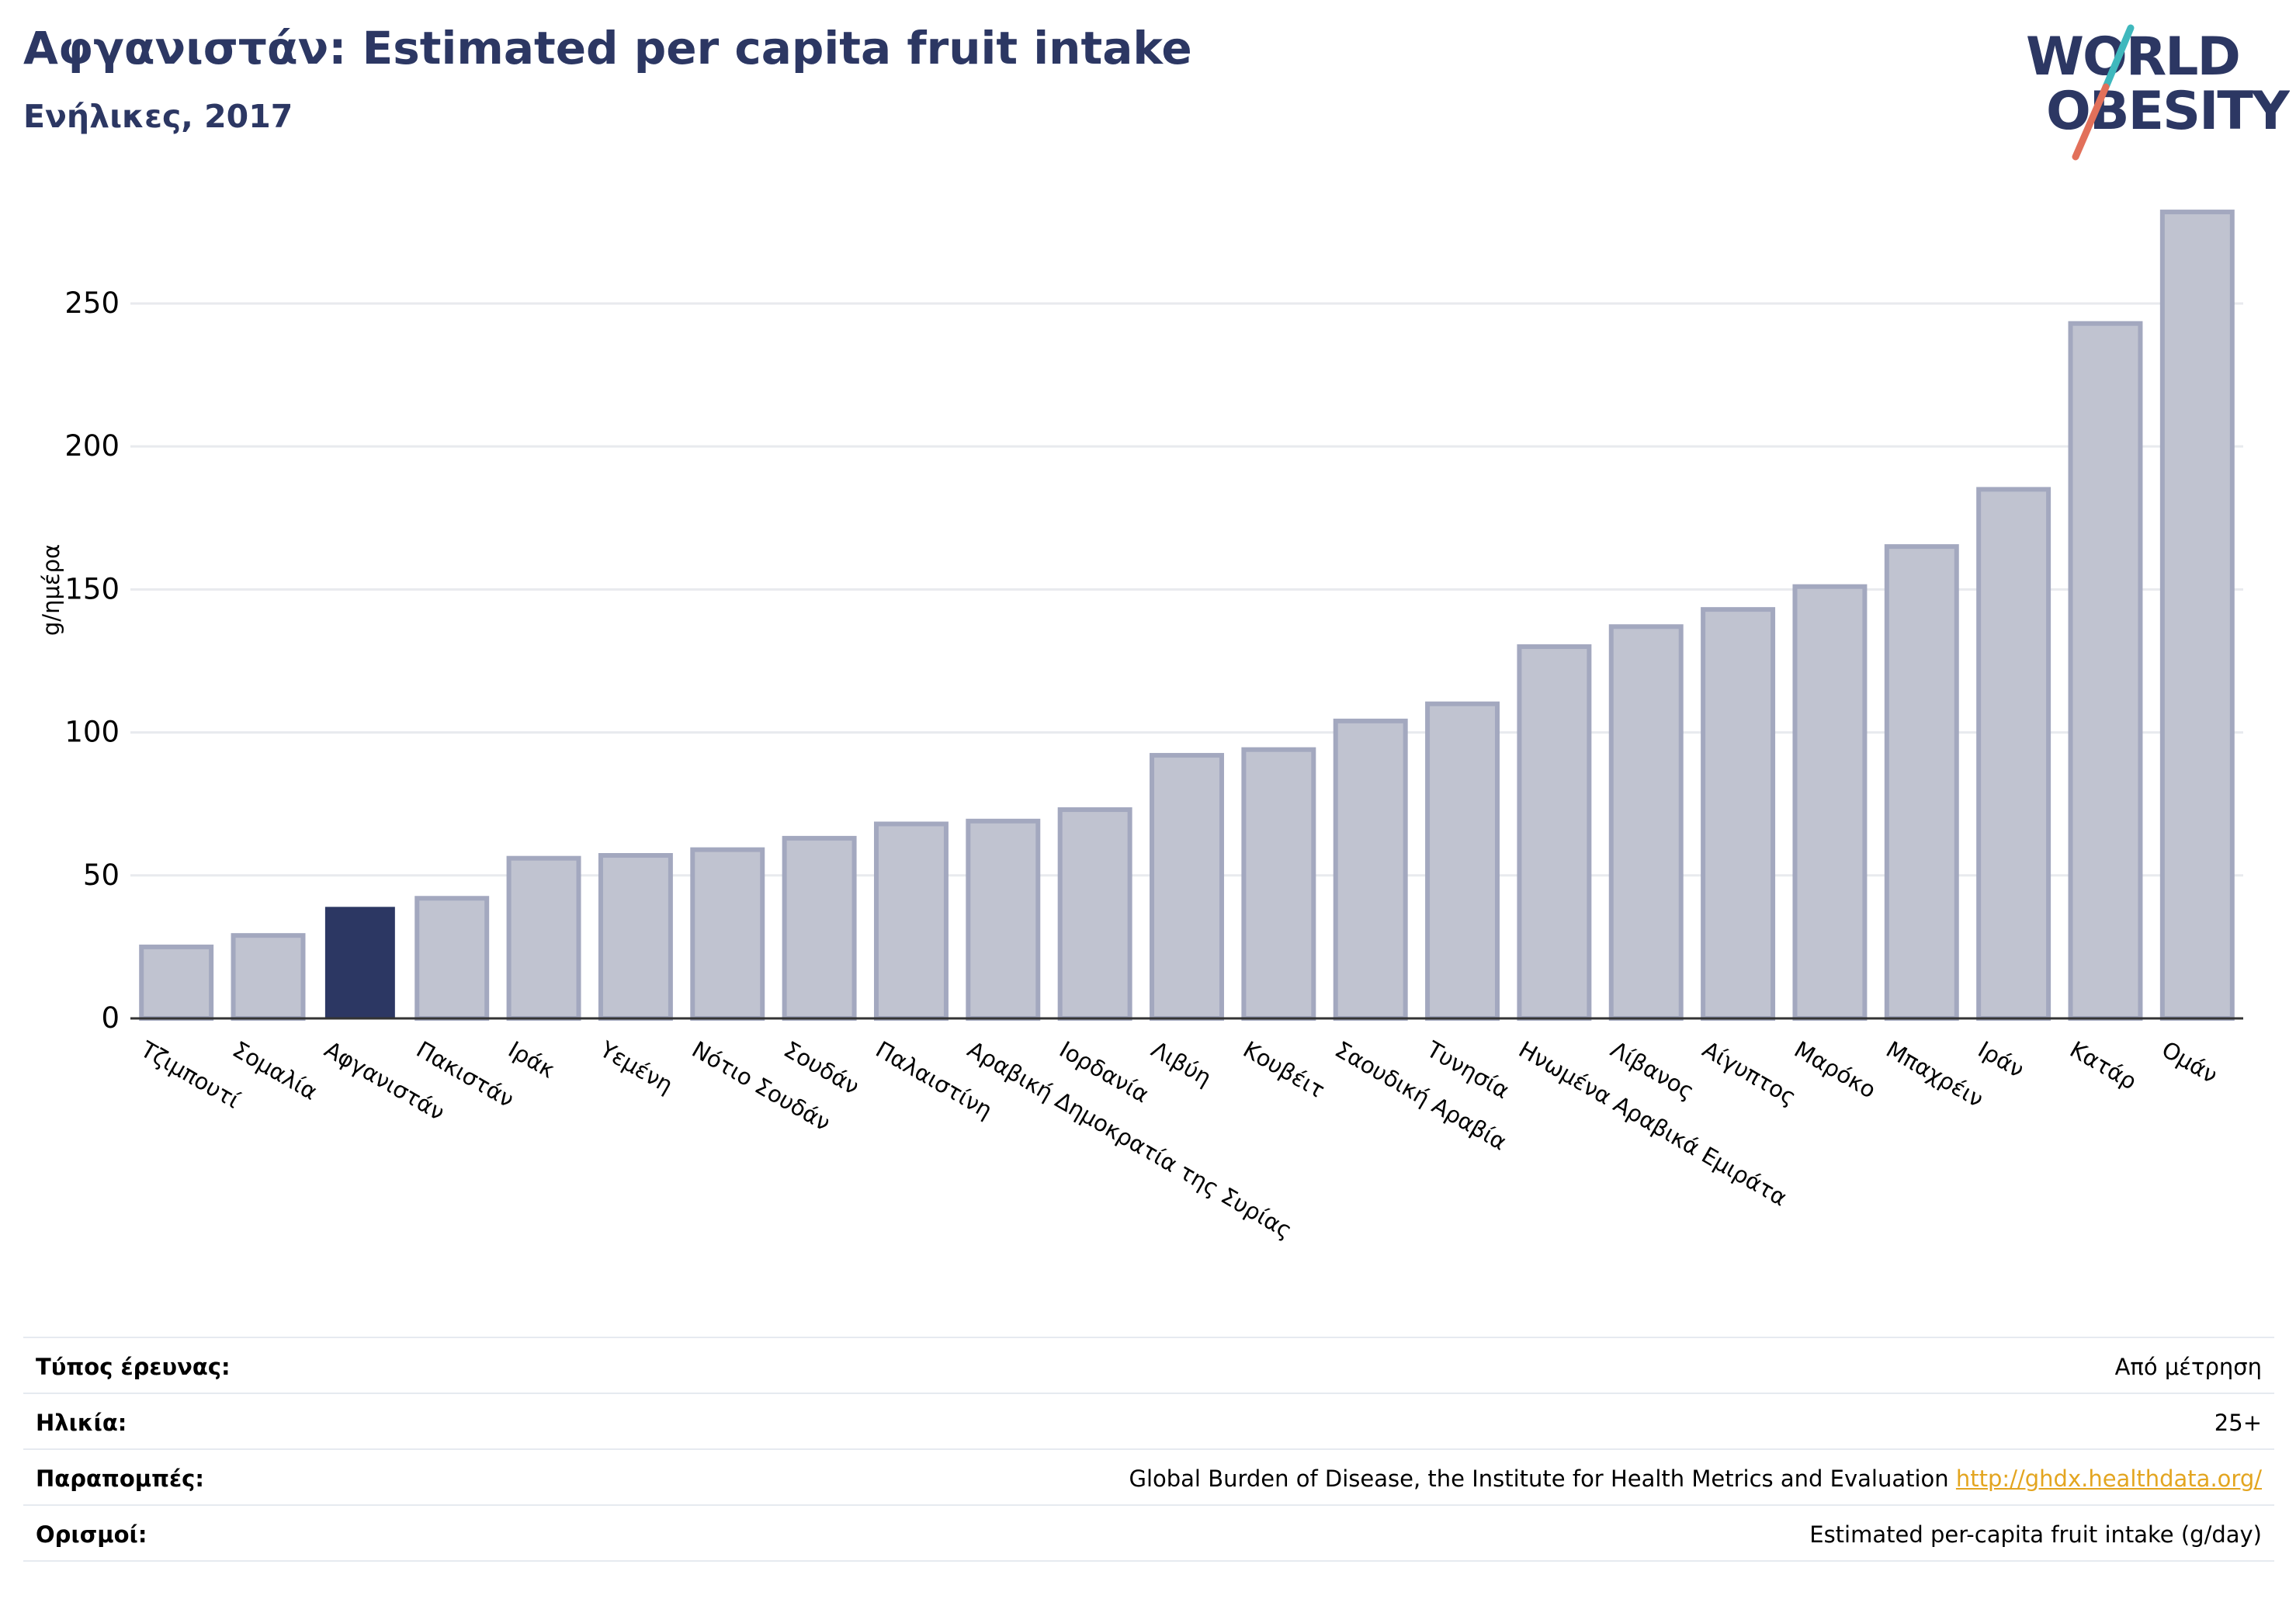 The image size is (2296, 1599). What do you see at coordinates (51, 590) in the screenshot?
I see `y-axis-label: g/ημέρα` at bounding box center [51, 590].